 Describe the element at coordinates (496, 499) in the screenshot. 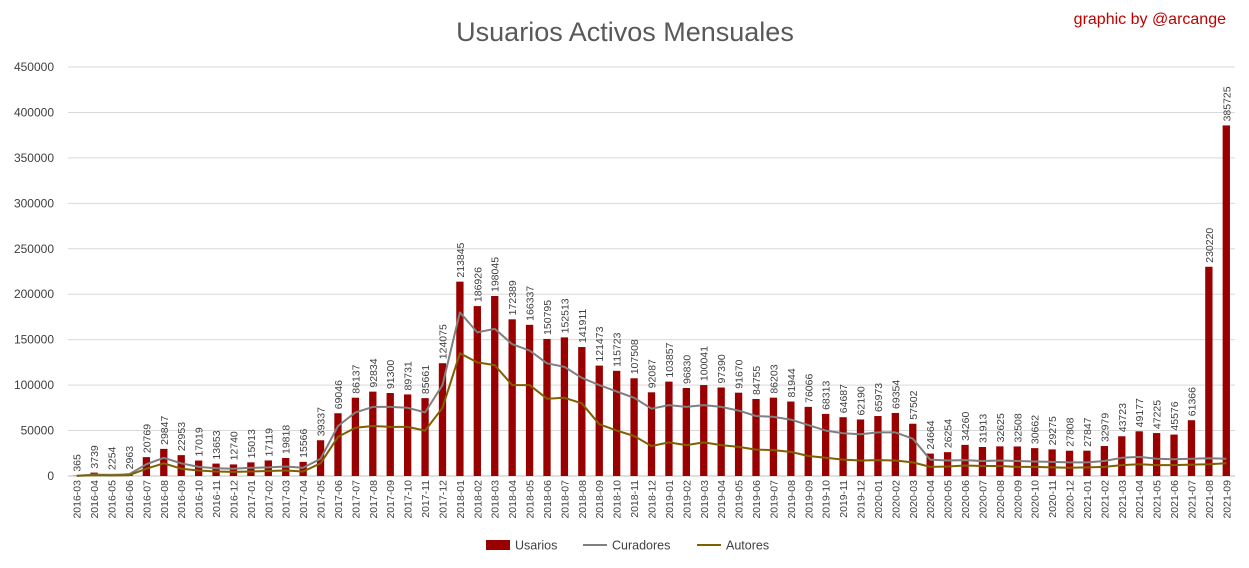

I see `x-tick-label: 2018-03` at that location.